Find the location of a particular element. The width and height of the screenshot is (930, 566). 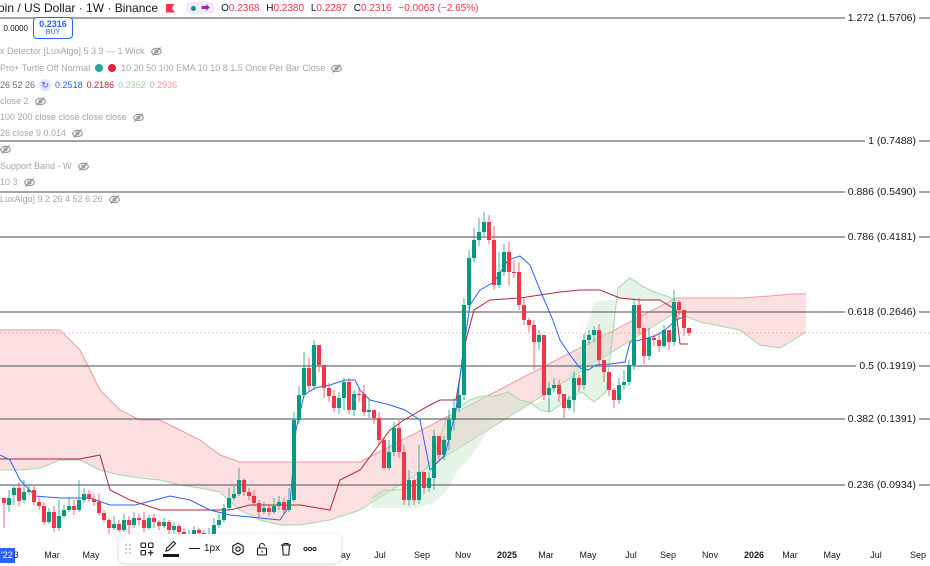

indicator-label: Pro+ Turtle Off Normal is located at coordinates (45, 68).